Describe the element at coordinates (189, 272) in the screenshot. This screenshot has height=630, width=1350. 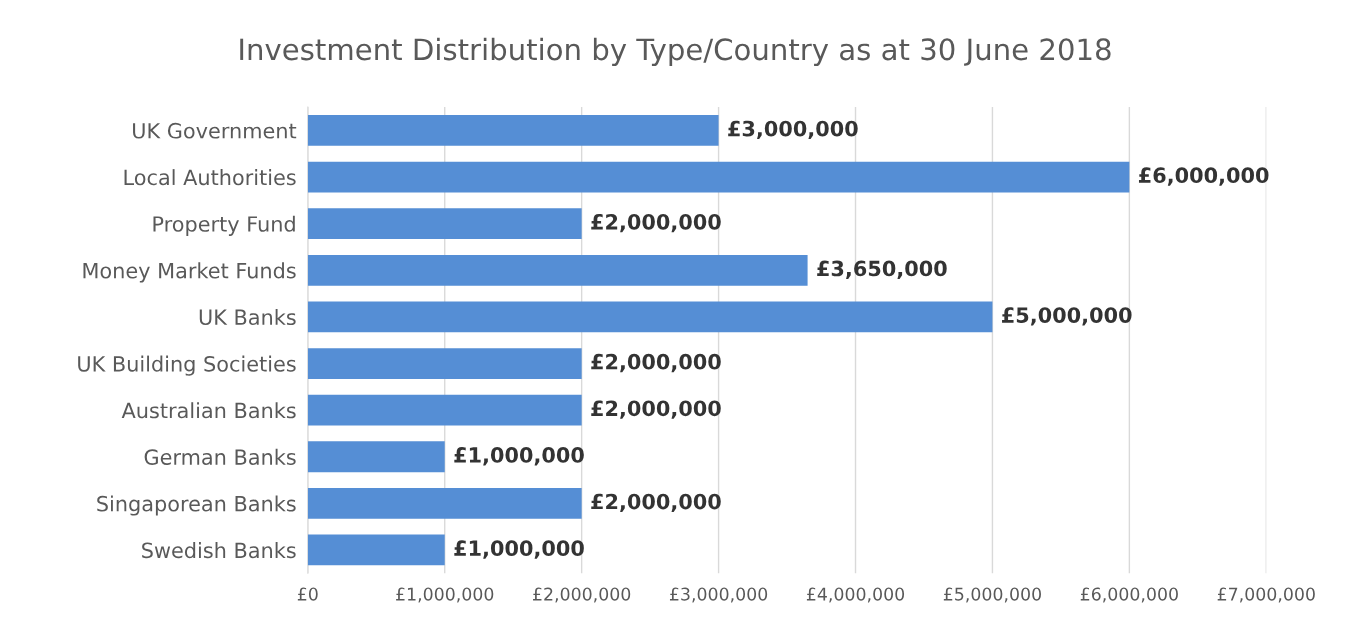
I see `y-tick-label: Money Market Funds` at that location.